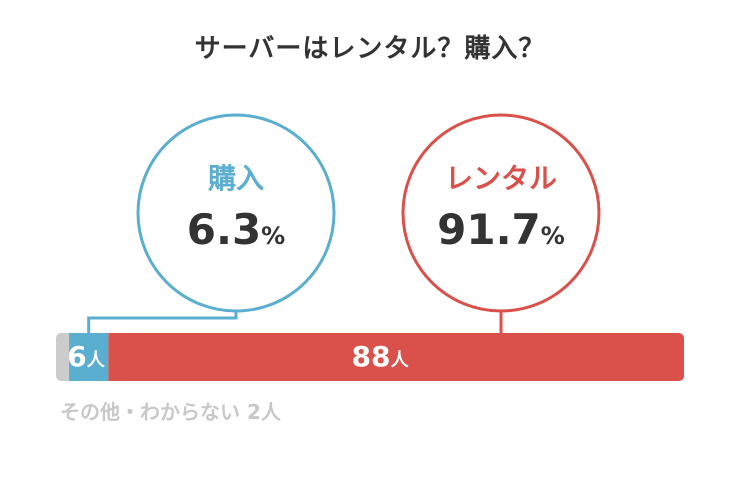 The height and width of the screenshot is (482, 740). Describe the element at coordinates (381, 356) in the screenshot. I see `bar-label-rental: 88人` at that location.